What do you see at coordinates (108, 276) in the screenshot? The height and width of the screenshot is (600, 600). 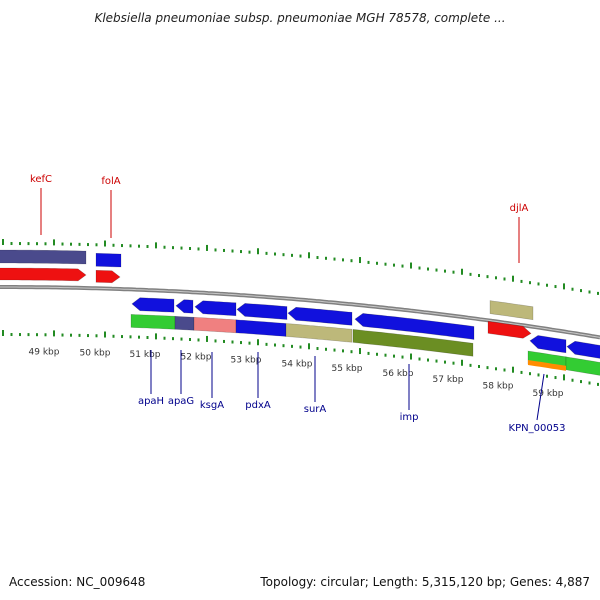 I see `gene-folA-arrow` at bounding box center [108, 276].